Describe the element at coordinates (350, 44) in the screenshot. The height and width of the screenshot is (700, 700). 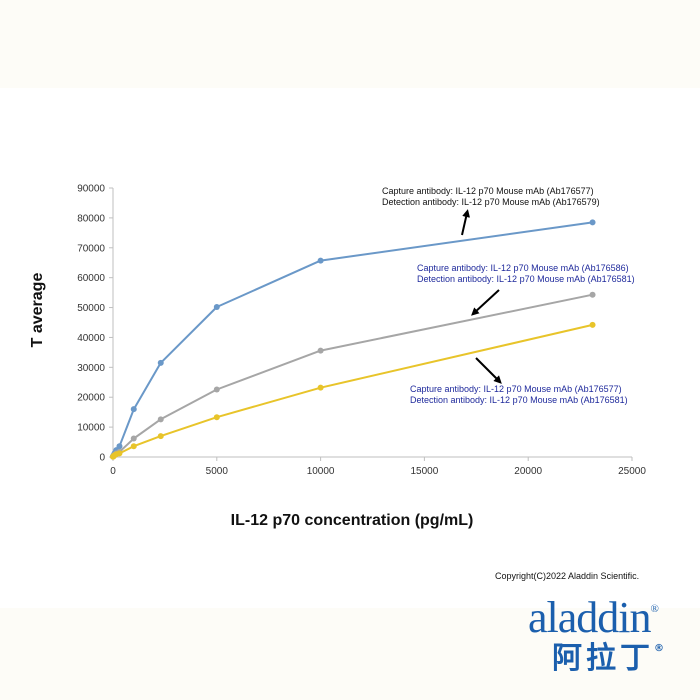
I see `top-band` at that location.